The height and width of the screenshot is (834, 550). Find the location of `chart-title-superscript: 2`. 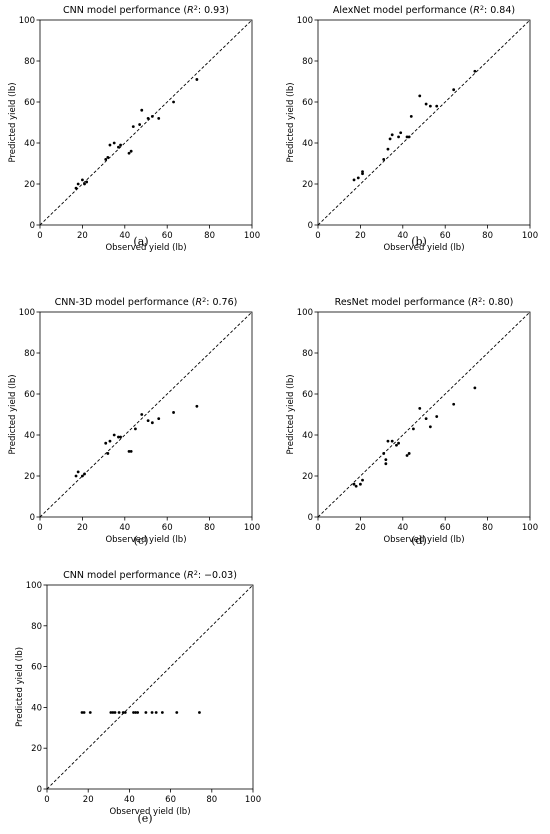

chart-title-superscript: 2 is located at coordinates (482, 8).